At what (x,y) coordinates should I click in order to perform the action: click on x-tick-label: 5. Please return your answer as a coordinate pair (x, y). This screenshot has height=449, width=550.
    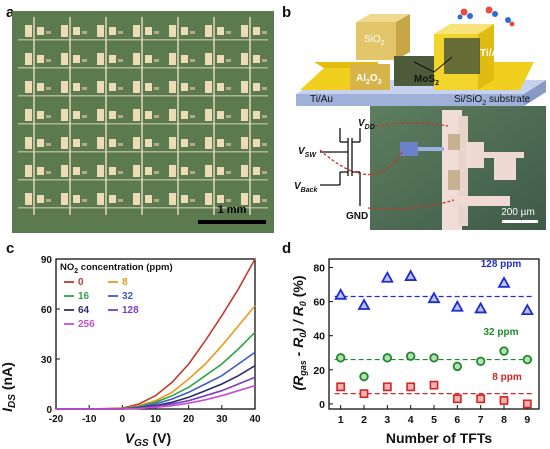
    Looking at the image, I should click on (434, 420).